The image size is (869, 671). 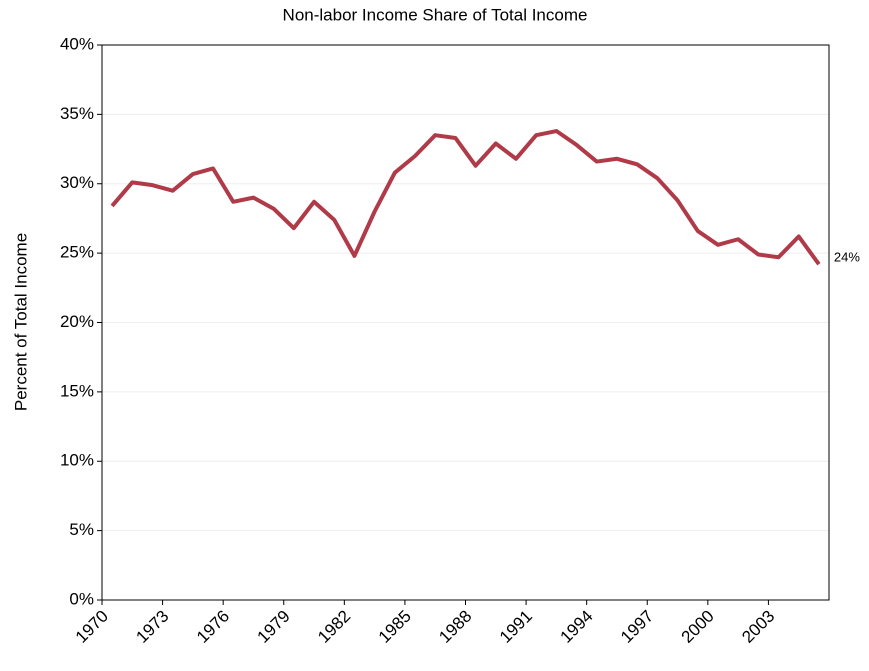 I want to click on x-tick-label: 1976, so click(x=213, y=627).